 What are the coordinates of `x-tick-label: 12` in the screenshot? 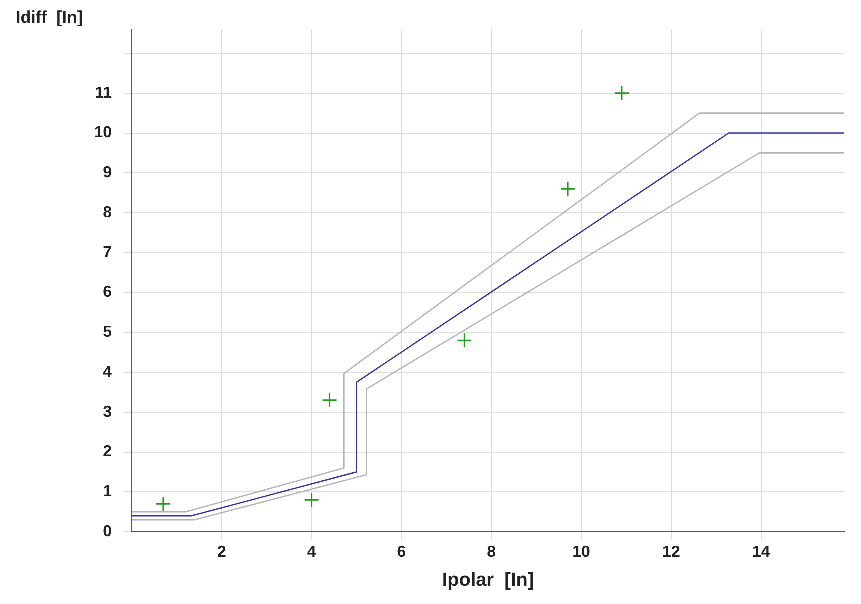 It's located at (671, 553).